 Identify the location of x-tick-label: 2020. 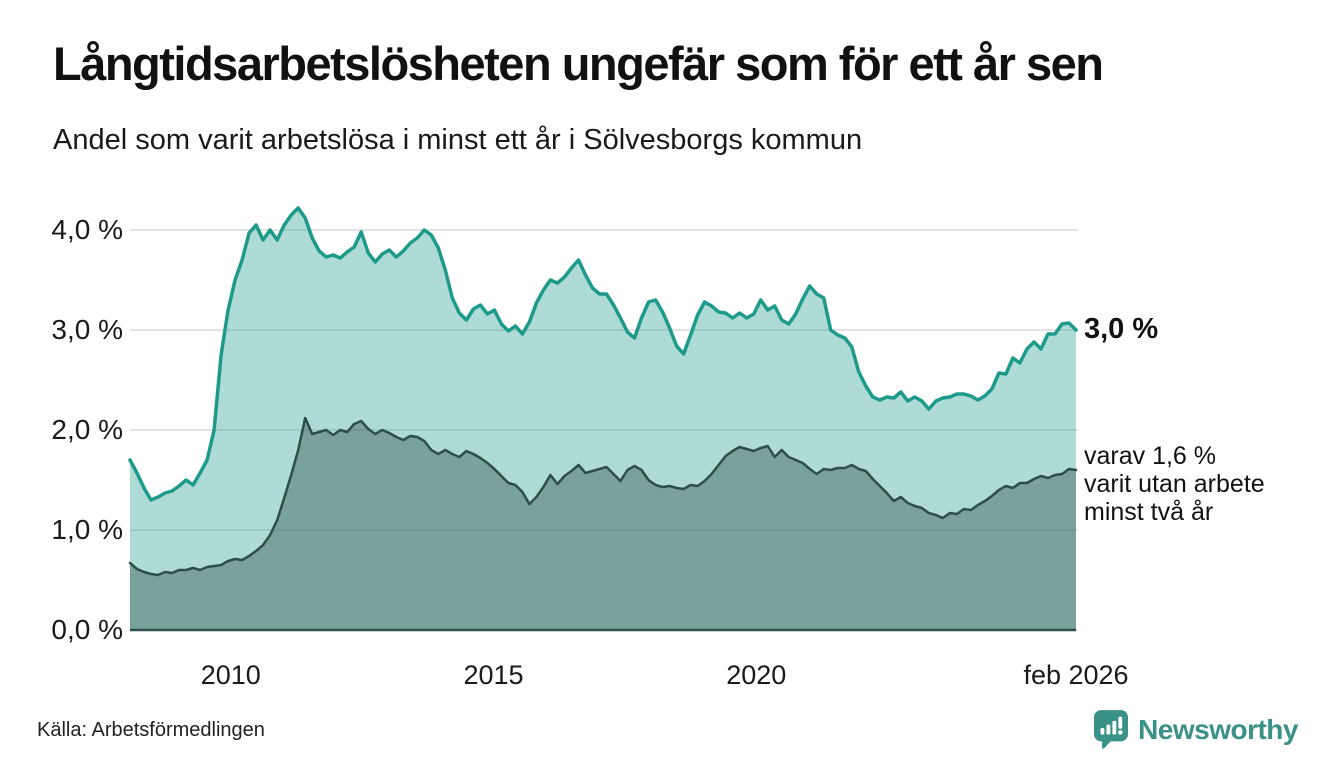
(756, 675).